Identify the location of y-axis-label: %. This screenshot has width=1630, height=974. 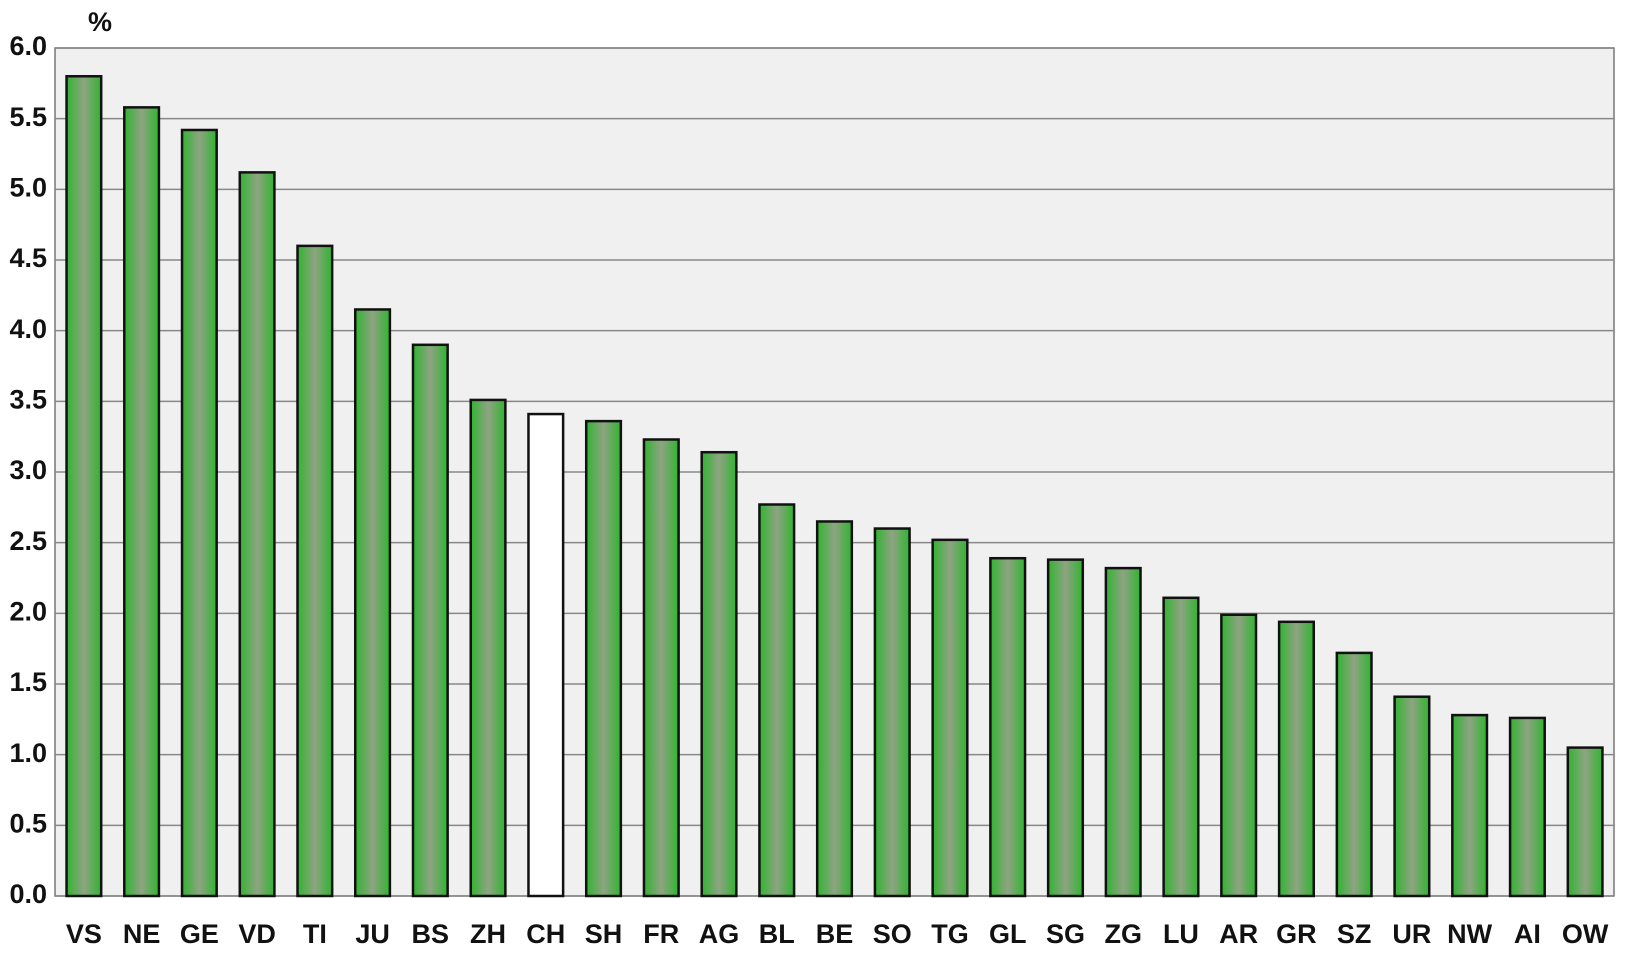
(100, 22).